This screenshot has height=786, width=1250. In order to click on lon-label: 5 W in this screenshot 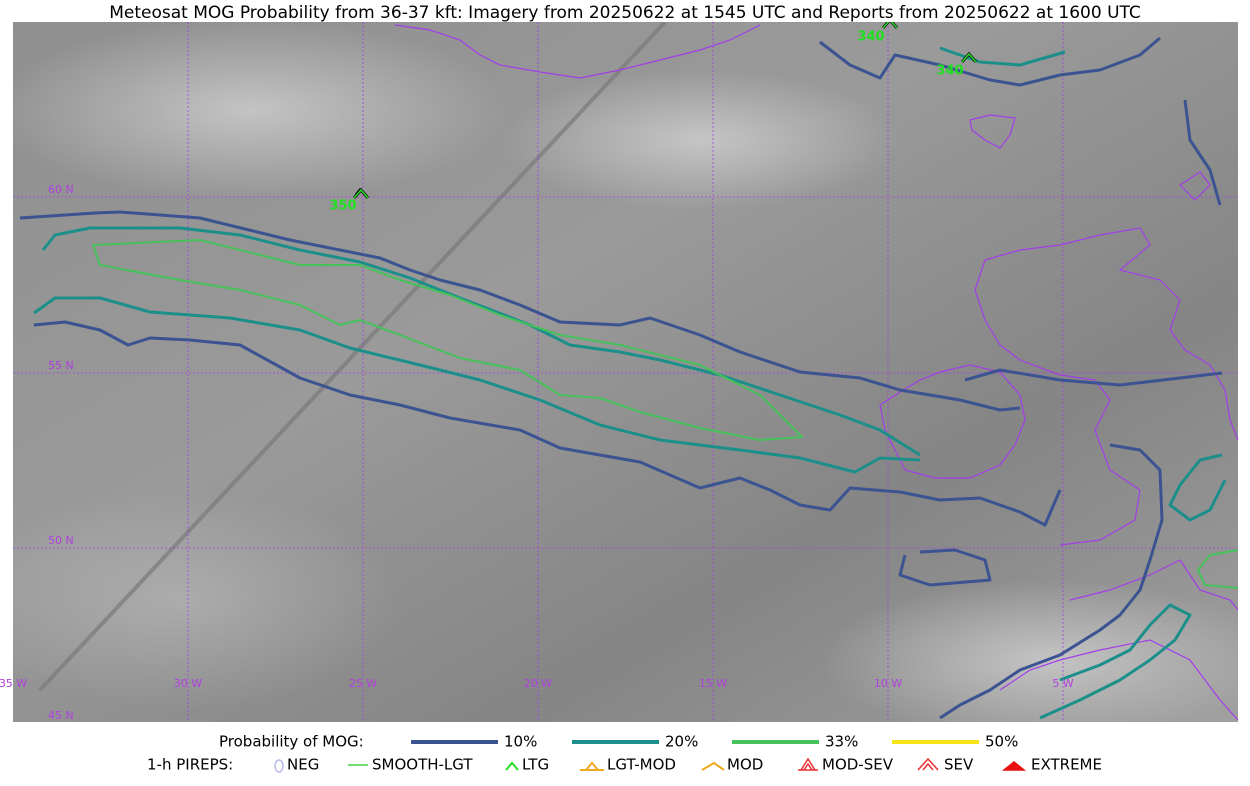, I will do `click(1062, 683)`.